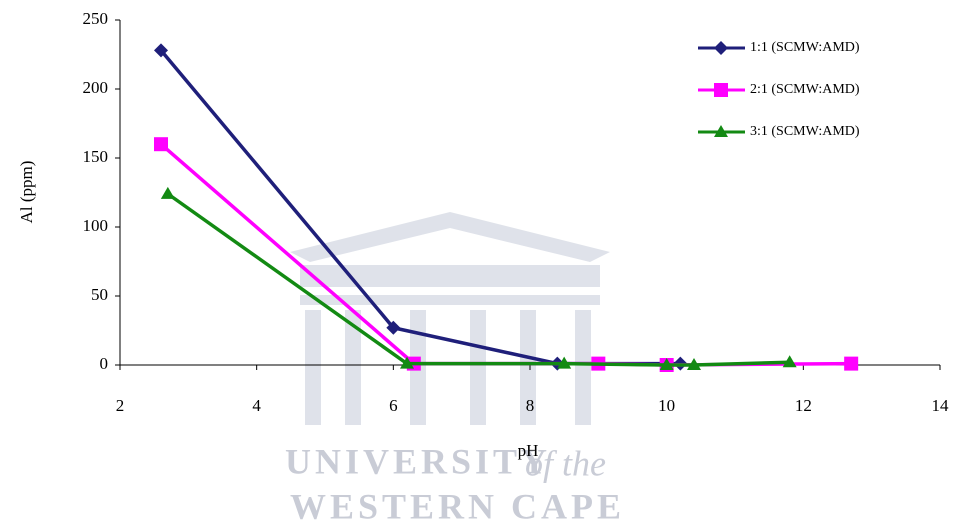  Describe the element at coordinates (805, 89) in the screenshot. I see `legend-label: 2:1 (SCMW:AMD)` at that location.